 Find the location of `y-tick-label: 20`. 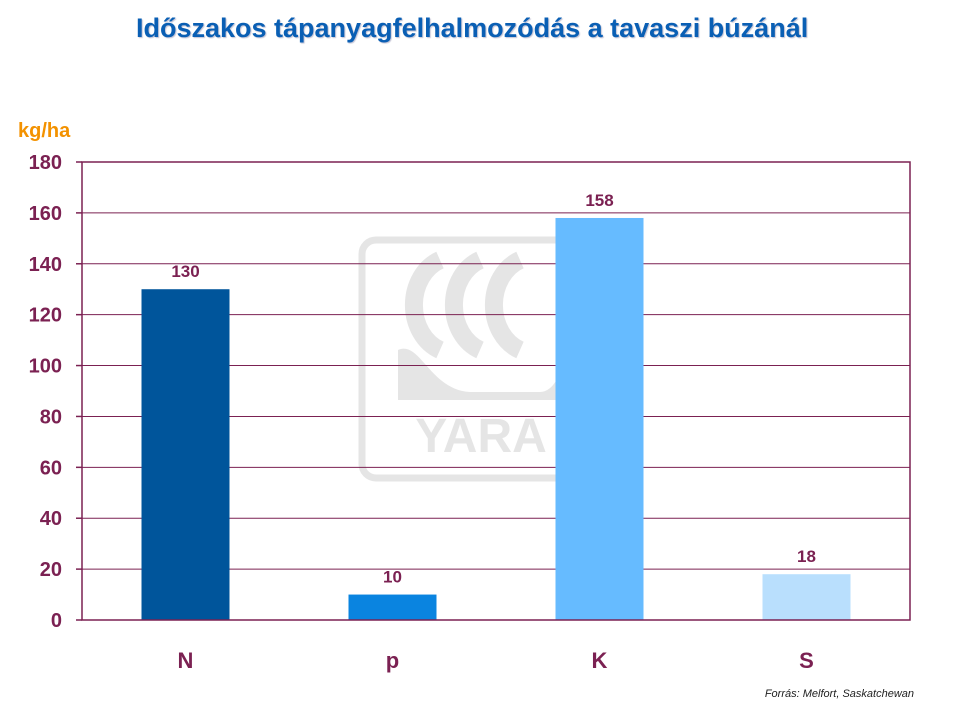

y-tick-label: 20 is located at coordinates (51, 570).